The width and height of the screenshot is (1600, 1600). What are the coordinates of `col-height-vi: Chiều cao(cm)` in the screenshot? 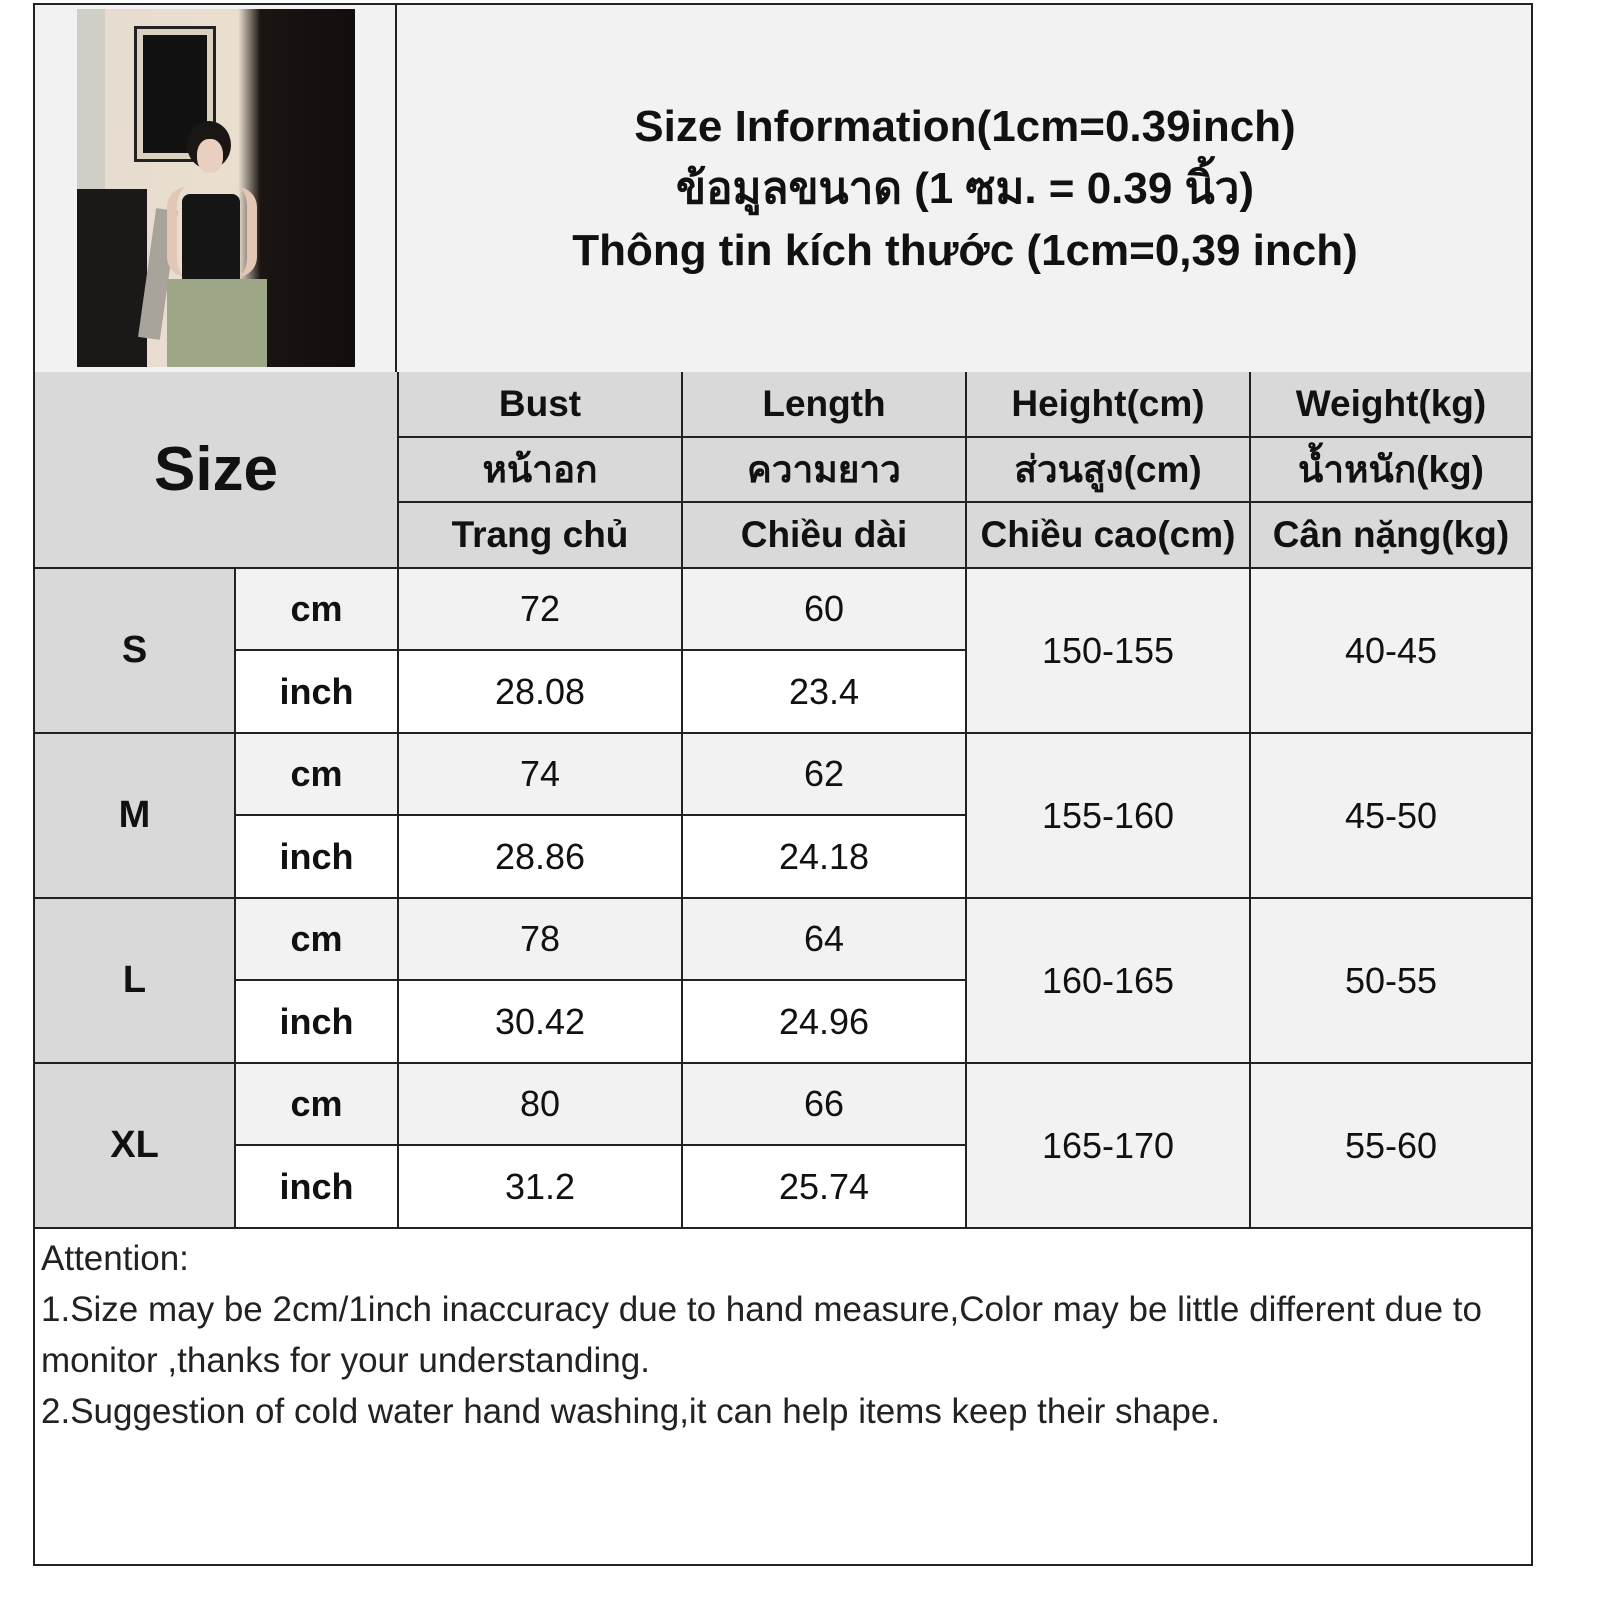 It's located at (1108, 535).